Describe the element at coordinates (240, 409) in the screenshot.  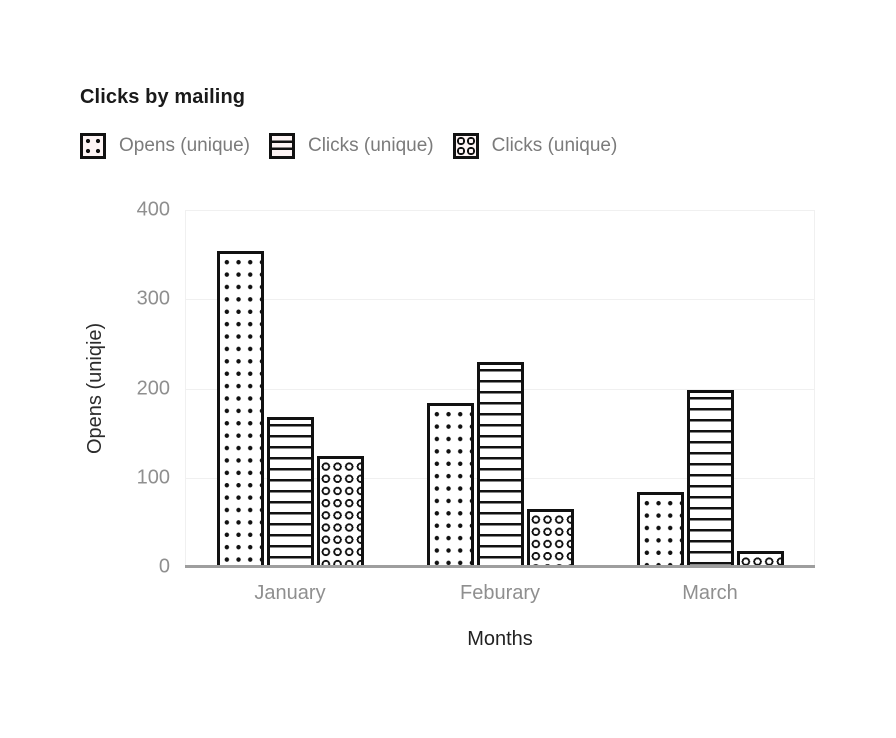
I see `bar-january-dots` at that location.